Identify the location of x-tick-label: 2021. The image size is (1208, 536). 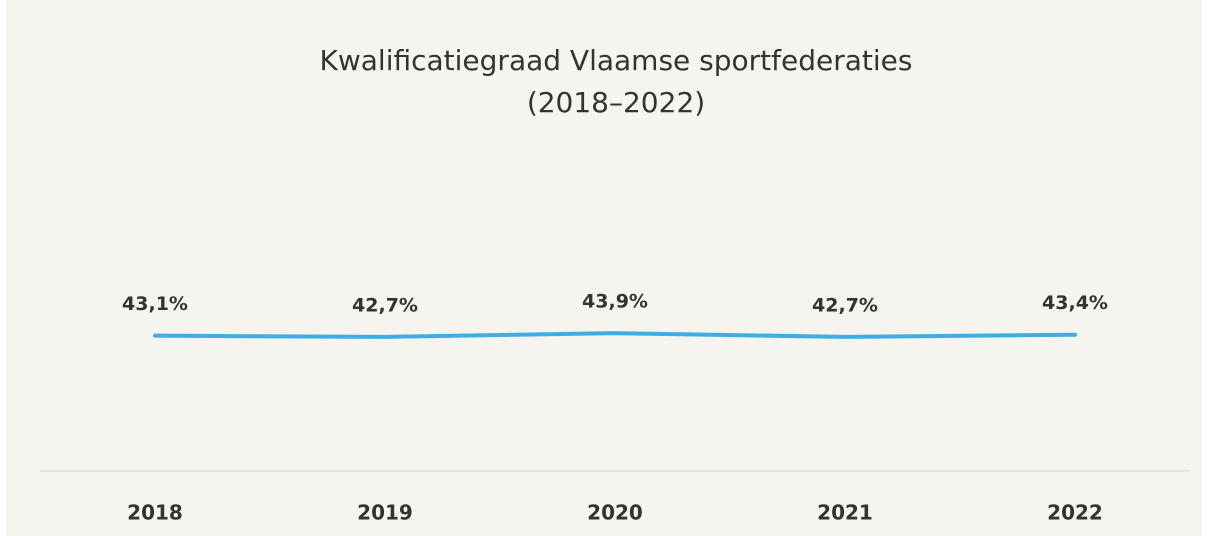
(845, 513).